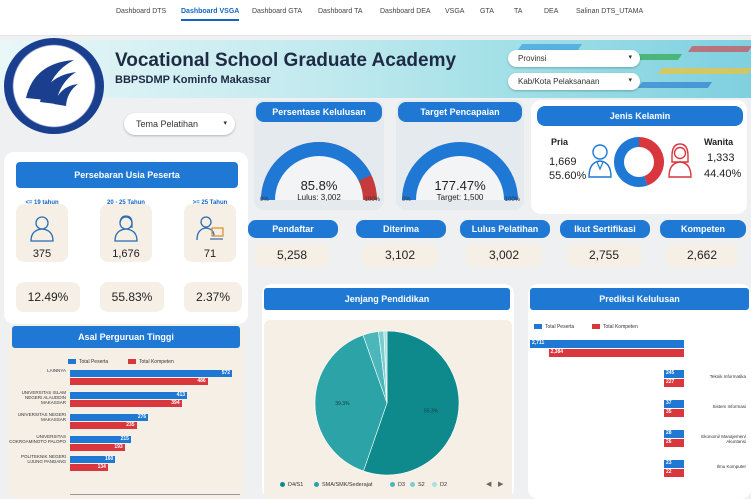 This screenshot has width=751, height=499. I want to click on asal-pt-category-label: UNIVERSITAS COKROAMINOTO PALOPO, so click(37, 439).